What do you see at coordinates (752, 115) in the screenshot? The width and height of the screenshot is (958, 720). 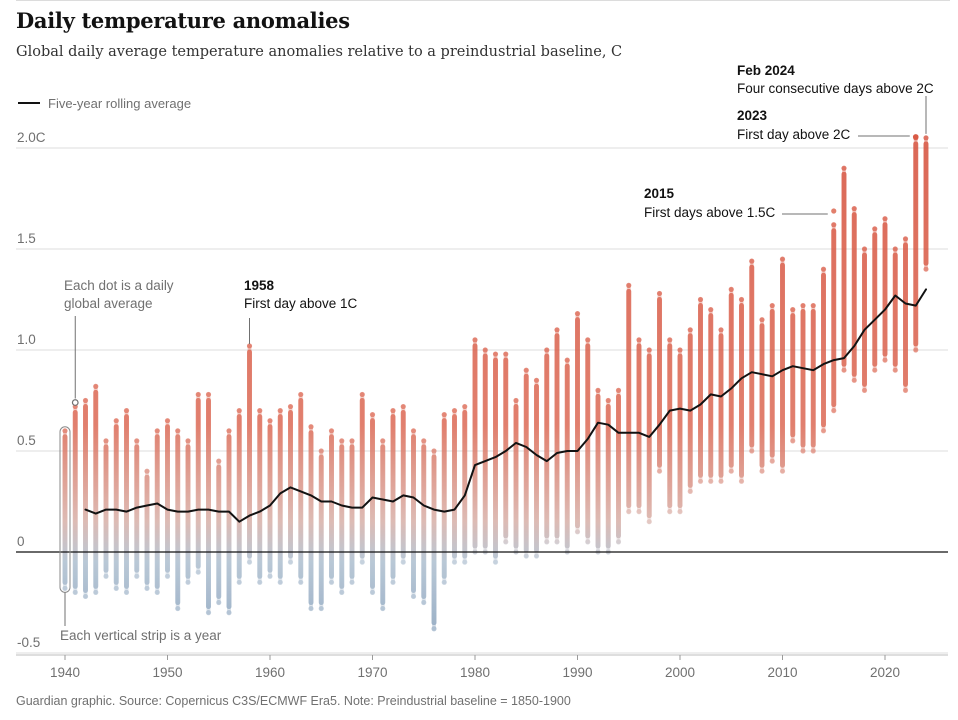 I see `annotation-2023-title: 2023` at bounding box center [752, 115].